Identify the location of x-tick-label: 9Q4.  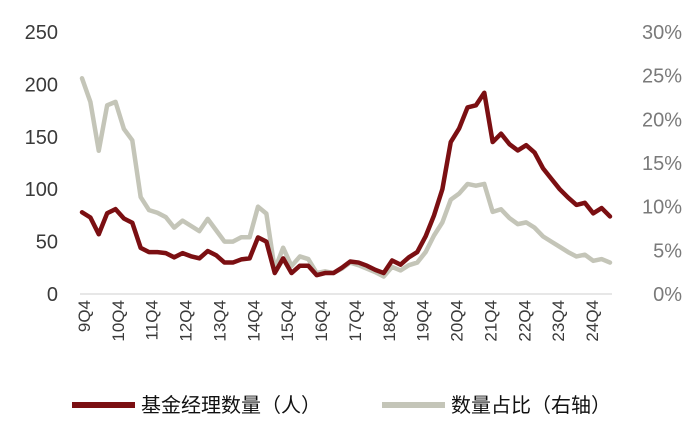
(84, 316).